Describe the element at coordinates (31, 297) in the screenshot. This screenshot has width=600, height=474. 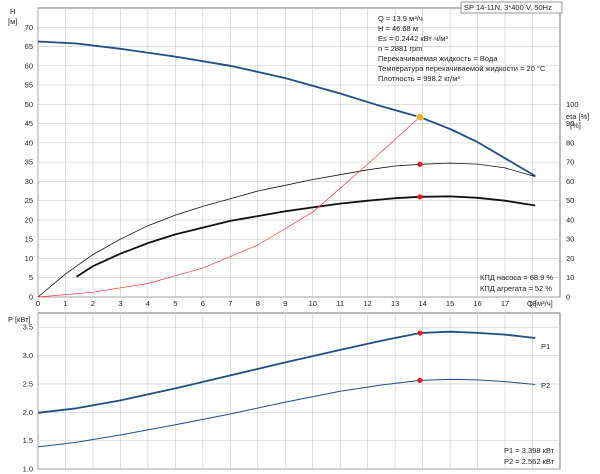
I see `y-tick-label: 0` at that location.